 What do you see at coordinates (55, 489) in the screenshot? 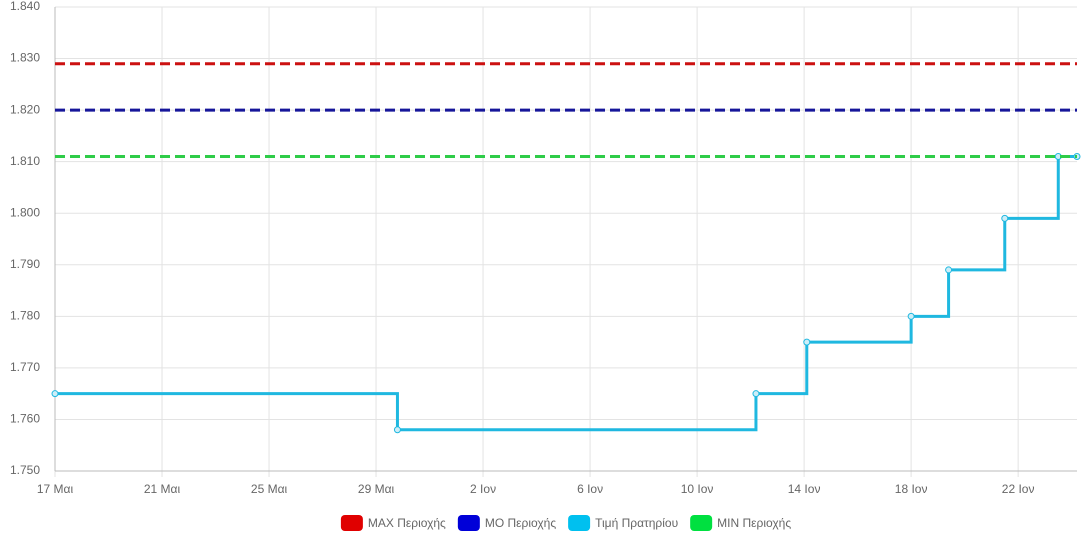
I see `x-tick-label: 17 Μαι` at bounding box center [55, 489].